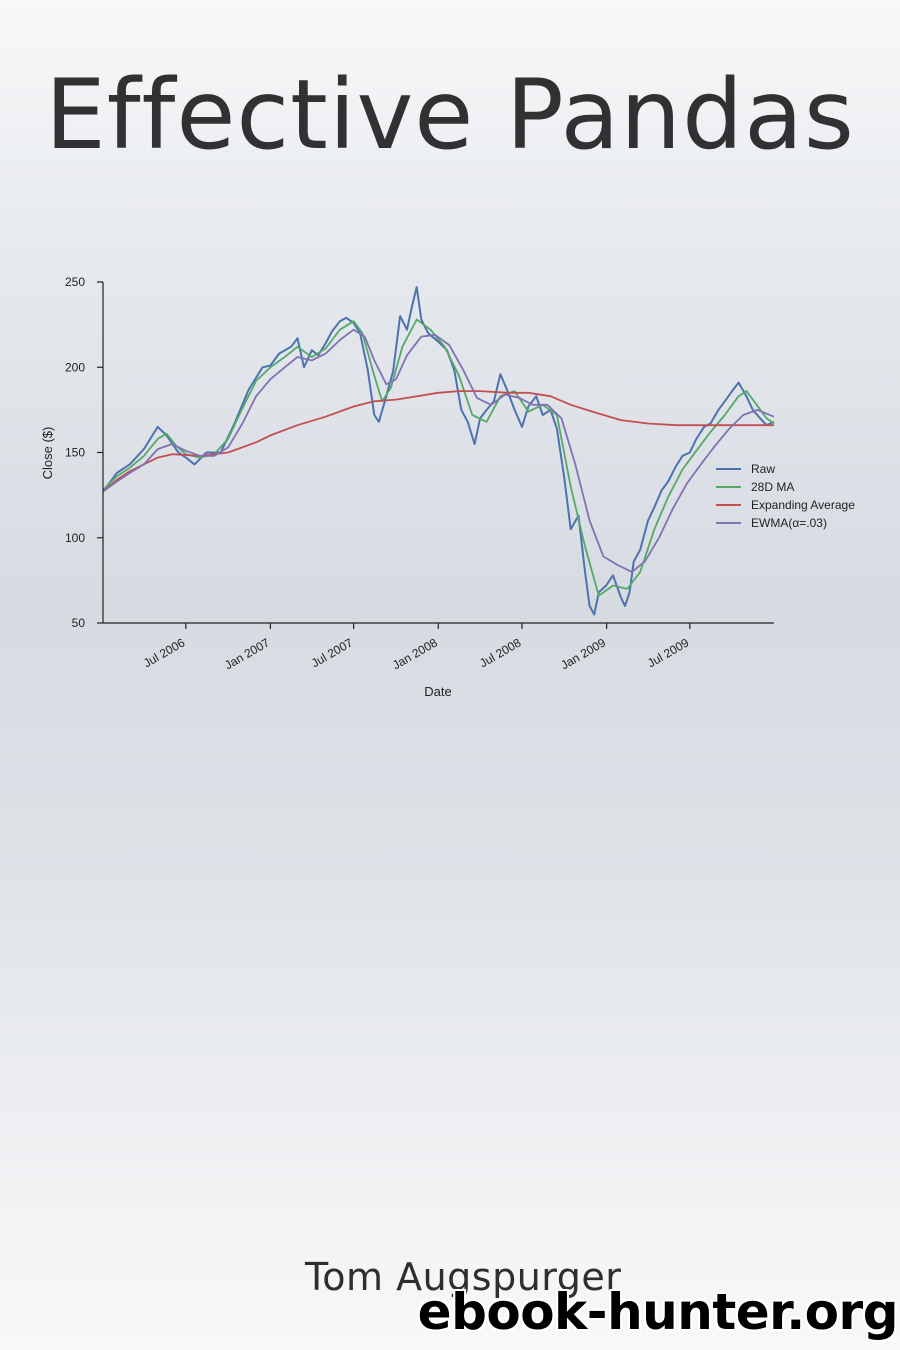  What do you see at coordinates (75, 453) in the screenshot?
I see `y-tick-label: 150` at bounding box center [75, 453].